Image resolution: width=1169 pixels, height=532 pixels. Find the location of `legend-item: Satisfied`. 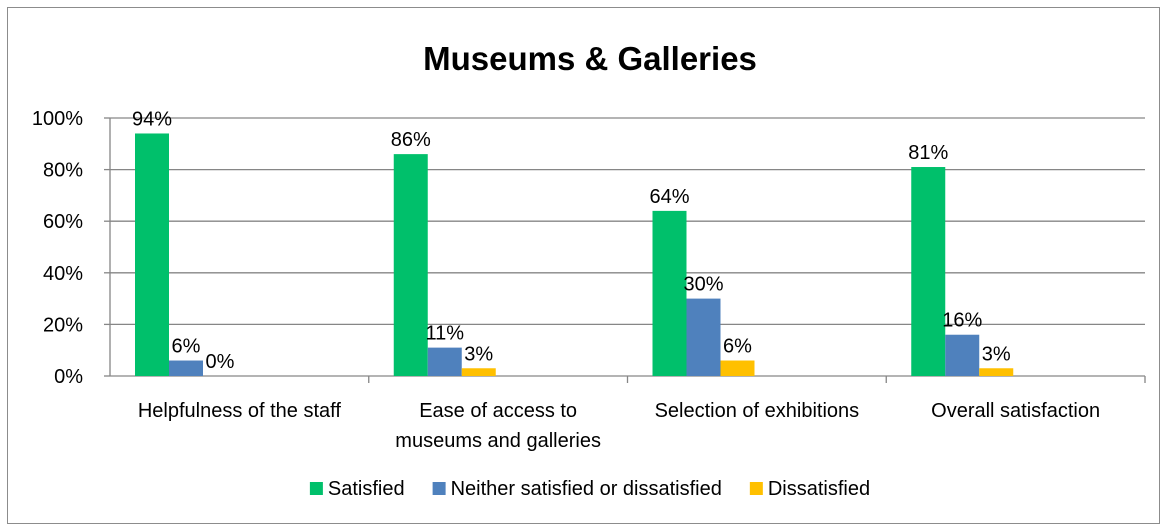

legend-item: Satisfied is located at coordinates (357, 489).